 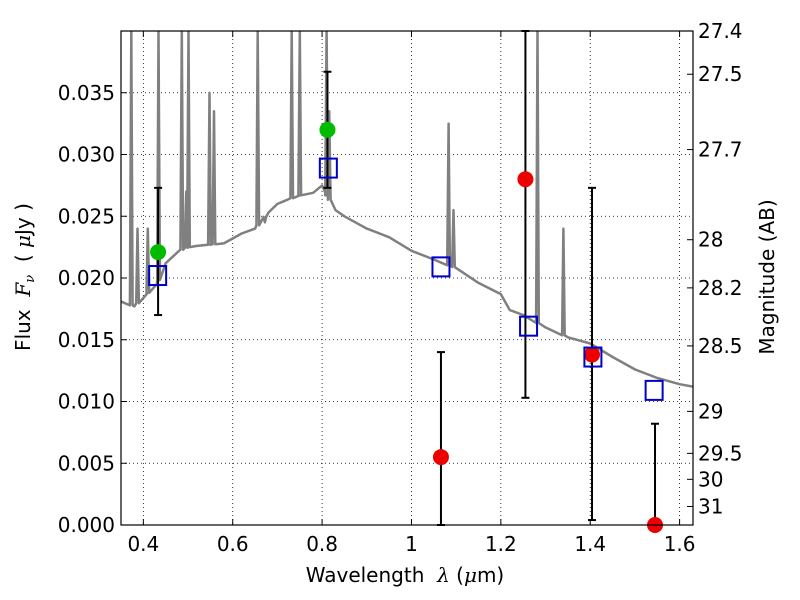 What do you see at coordinates (86, 463) in the screenshot?
I see `y-tick-label: 0.005` at bounding box center [86, 463].